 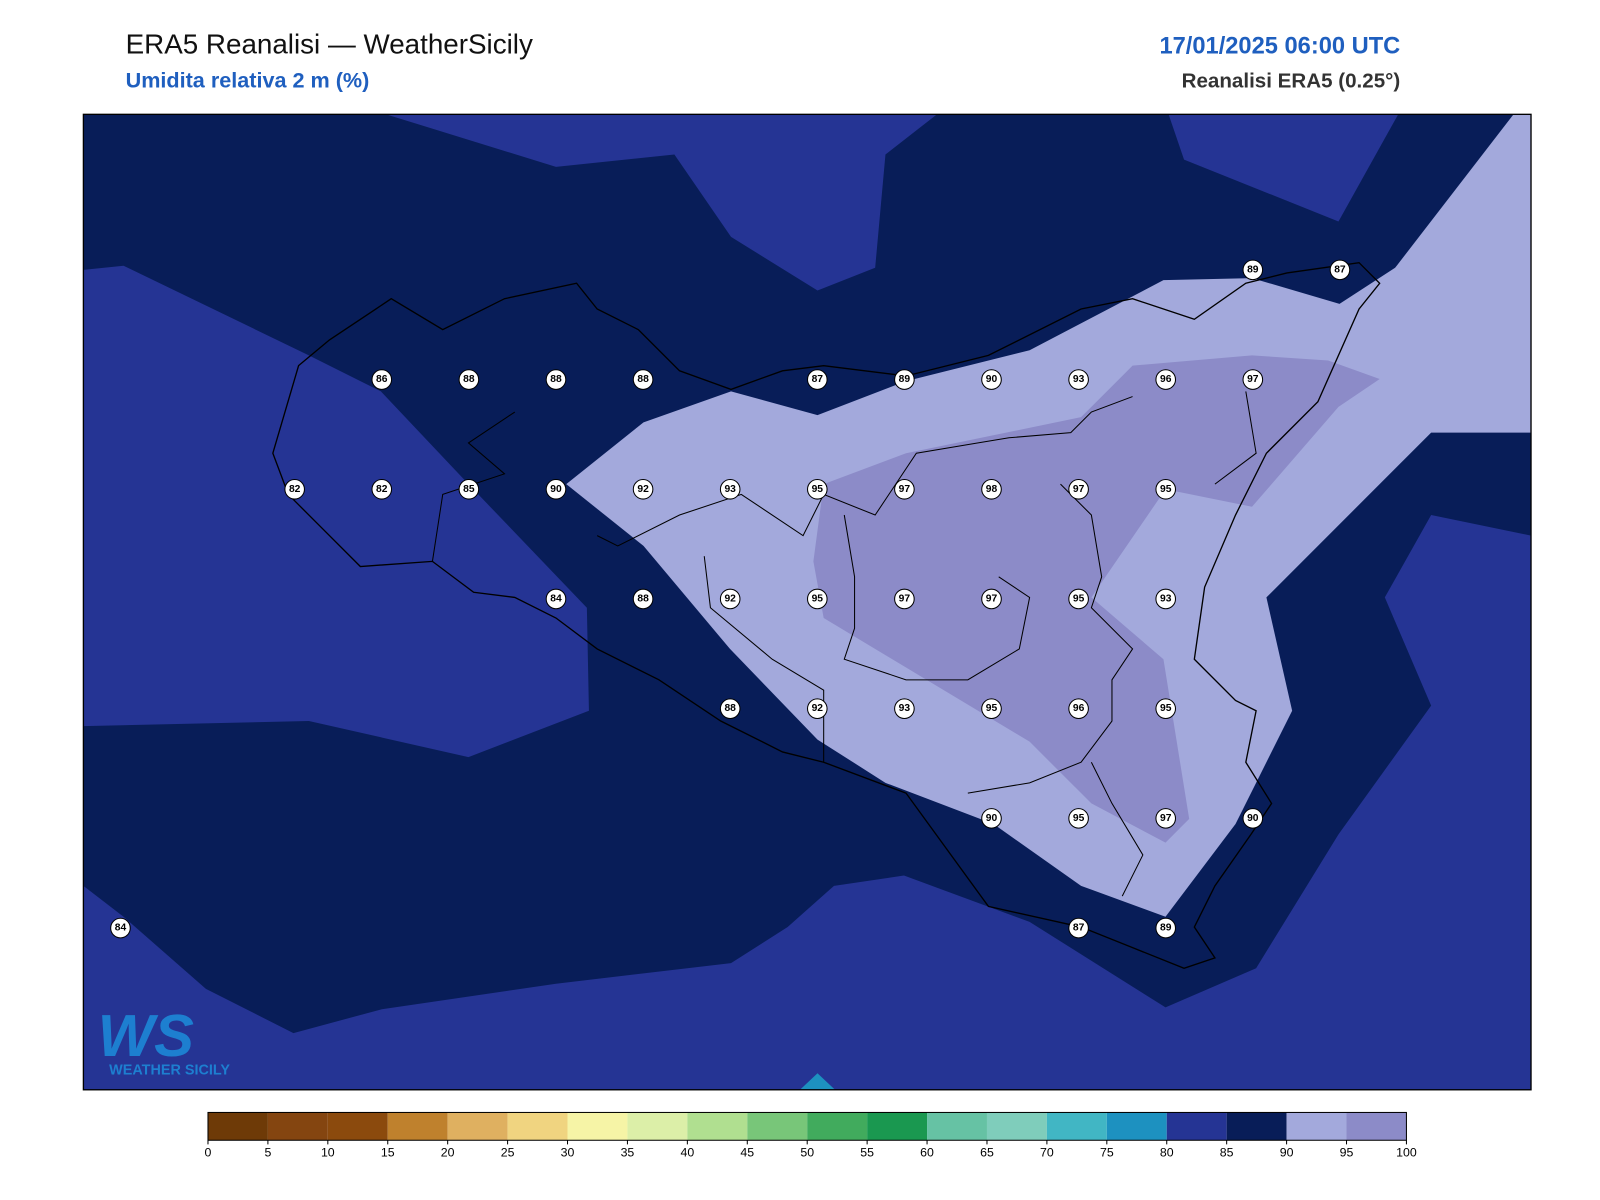 I want to click on colorbar-tick-label: 60, so click(x=927, y=1153).